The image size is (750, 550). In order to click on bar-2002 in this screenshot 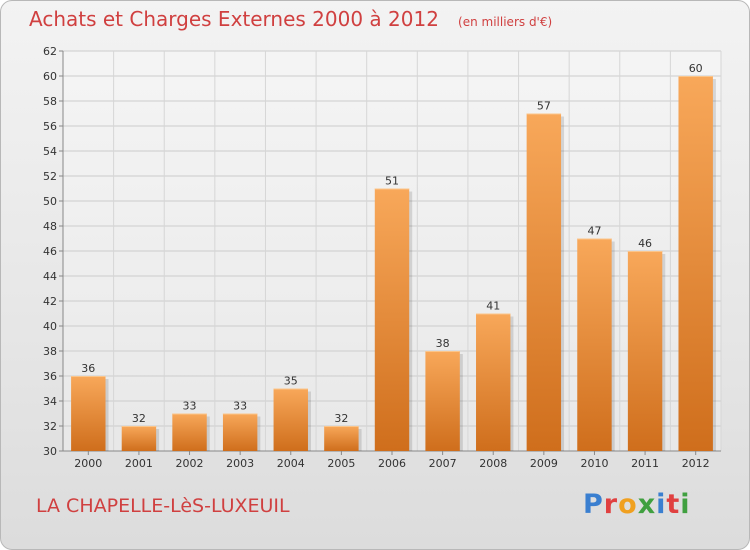, I will do `click(189, 432)`.